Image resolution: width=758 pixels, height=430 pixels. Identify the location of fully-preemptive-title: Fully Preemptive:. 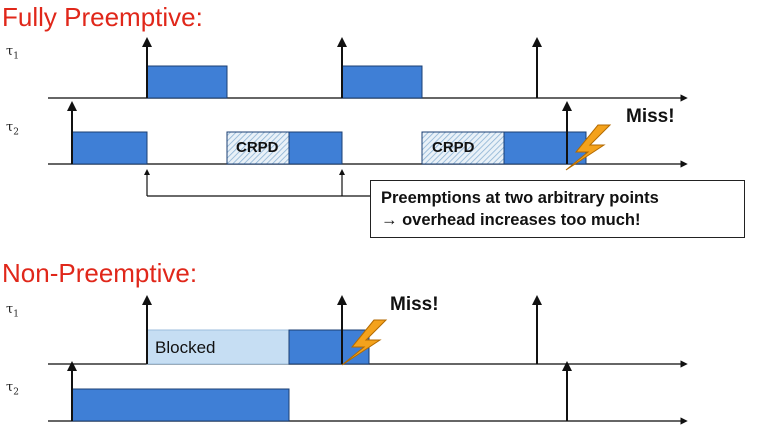
(102, 17).